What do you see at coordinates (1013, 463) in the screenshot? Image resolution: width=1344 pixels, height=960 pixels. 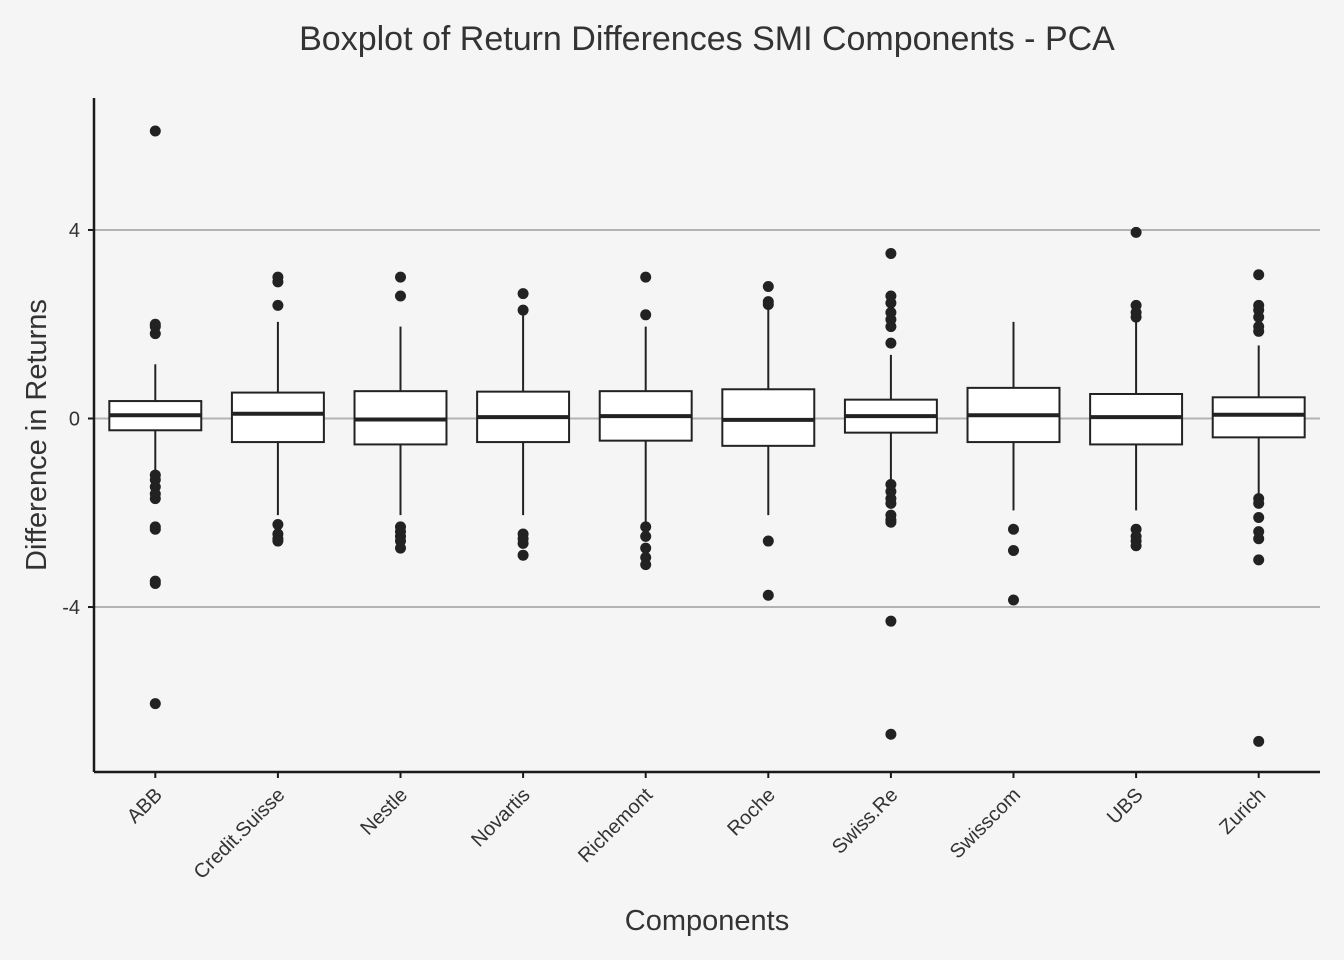 I see `box-swisscom` at bounding box center [1013, 463].